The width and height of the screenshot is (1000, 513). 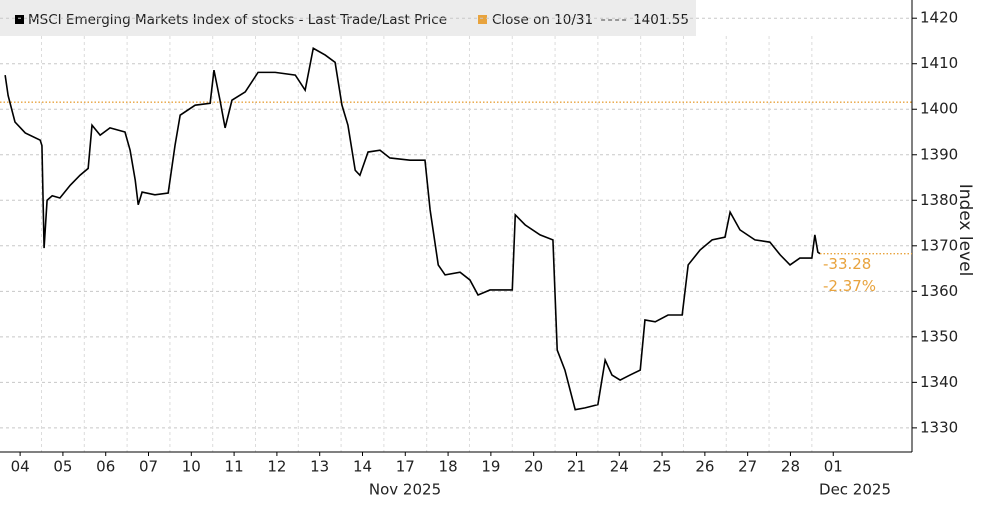 I want to click on month-label: Dec 2025, so click(x=855, y=490).